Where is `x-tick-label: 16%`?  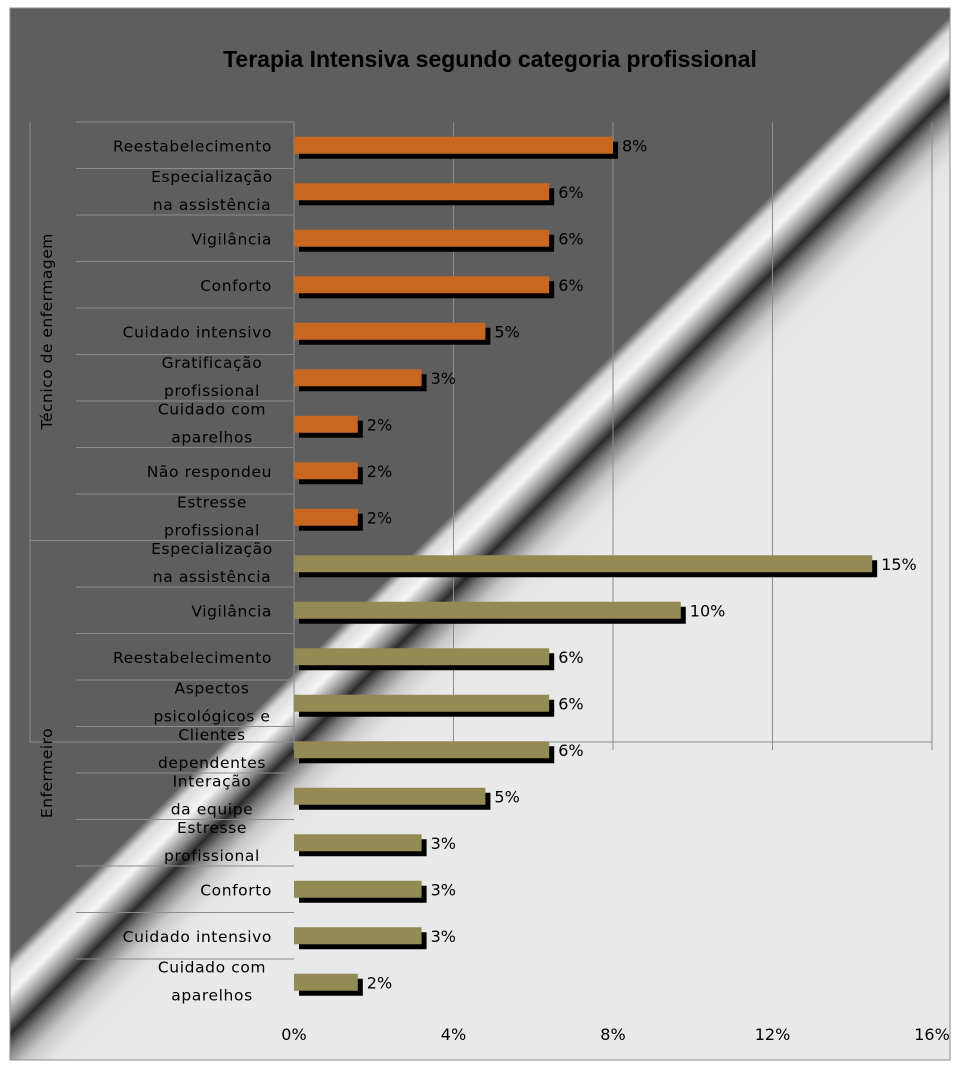 x-tick-label: 16% is located at coordinates (932, 1034).